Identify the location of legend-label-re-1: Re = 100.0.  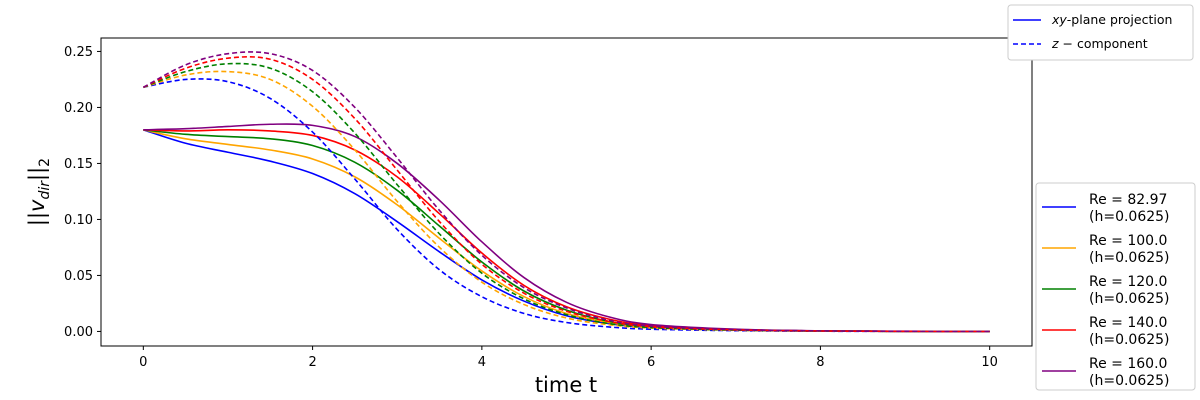
(1128, 241).